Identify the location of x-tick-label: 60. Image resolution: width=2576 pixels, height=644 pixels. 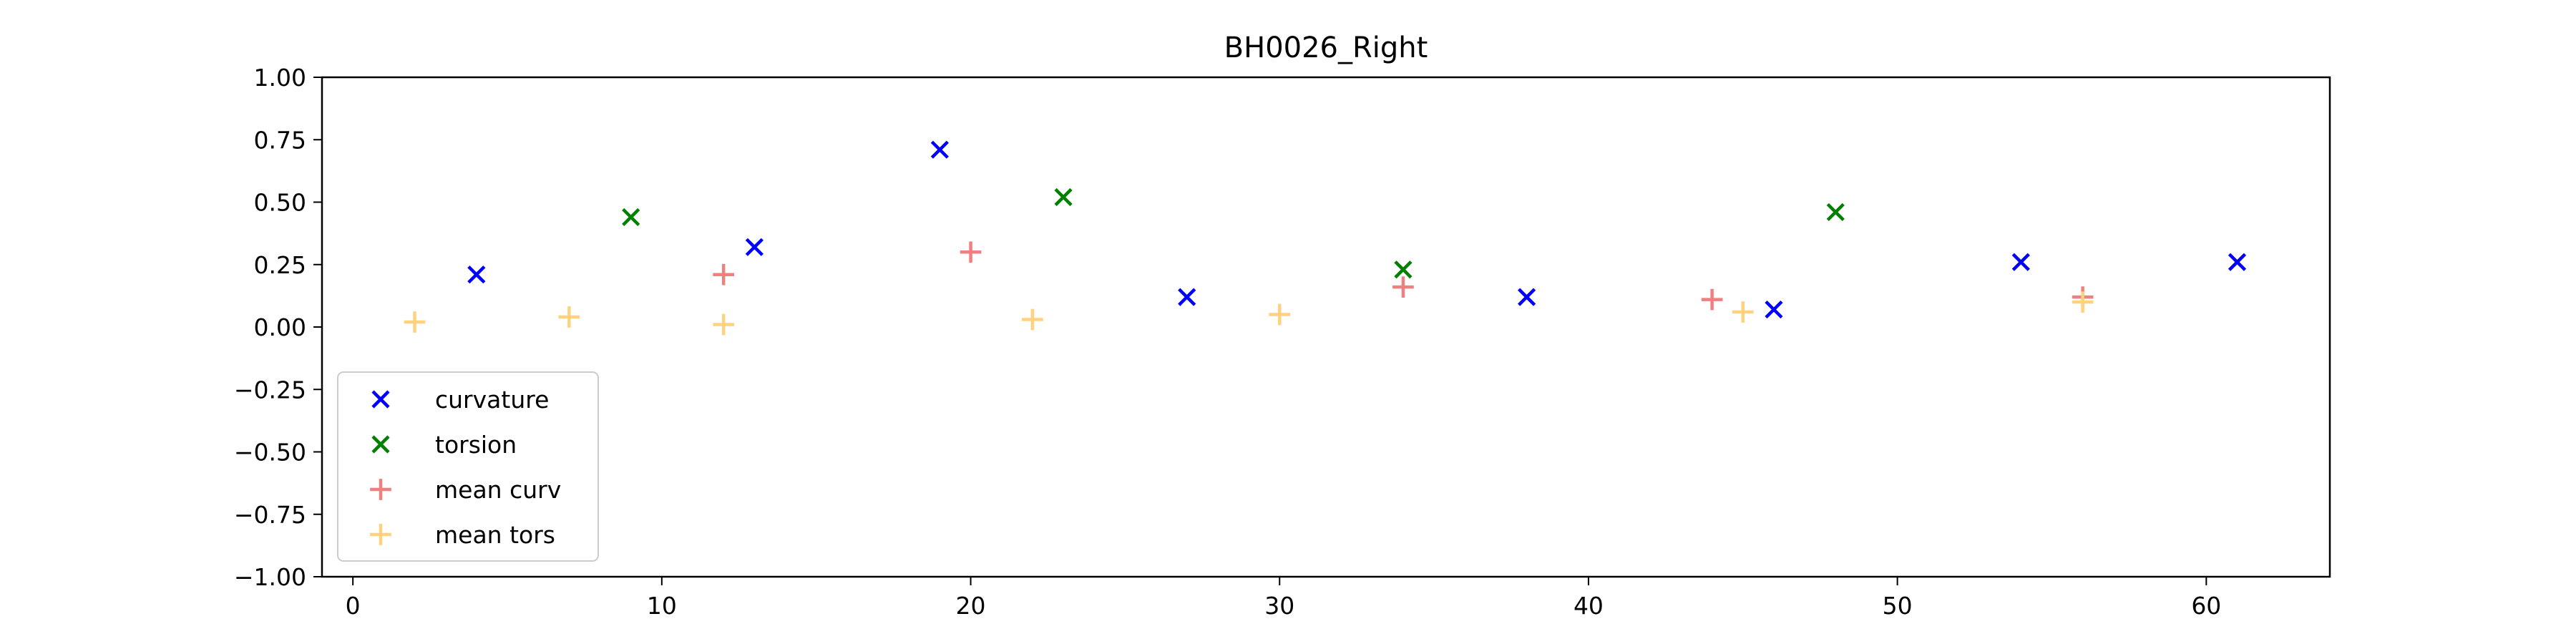
(2206, 606).